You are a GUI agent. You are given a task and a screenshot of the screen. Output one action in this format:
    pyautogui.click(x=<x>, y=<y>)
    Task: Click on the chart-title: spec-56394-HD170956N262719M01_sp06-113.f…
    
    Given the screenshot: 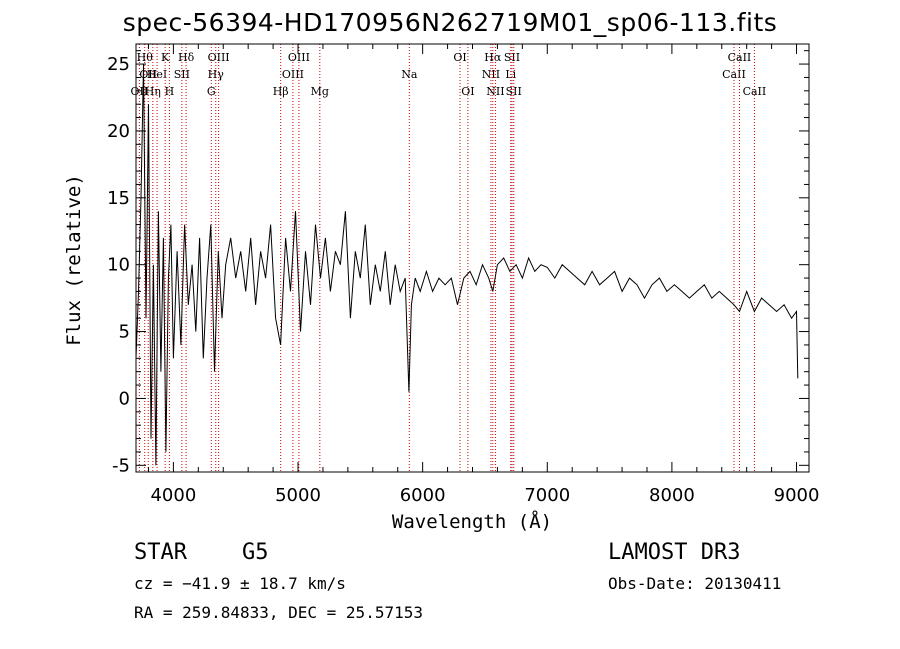 What is the action you would take?
    pyautogui.click(x=450, y=22)
    